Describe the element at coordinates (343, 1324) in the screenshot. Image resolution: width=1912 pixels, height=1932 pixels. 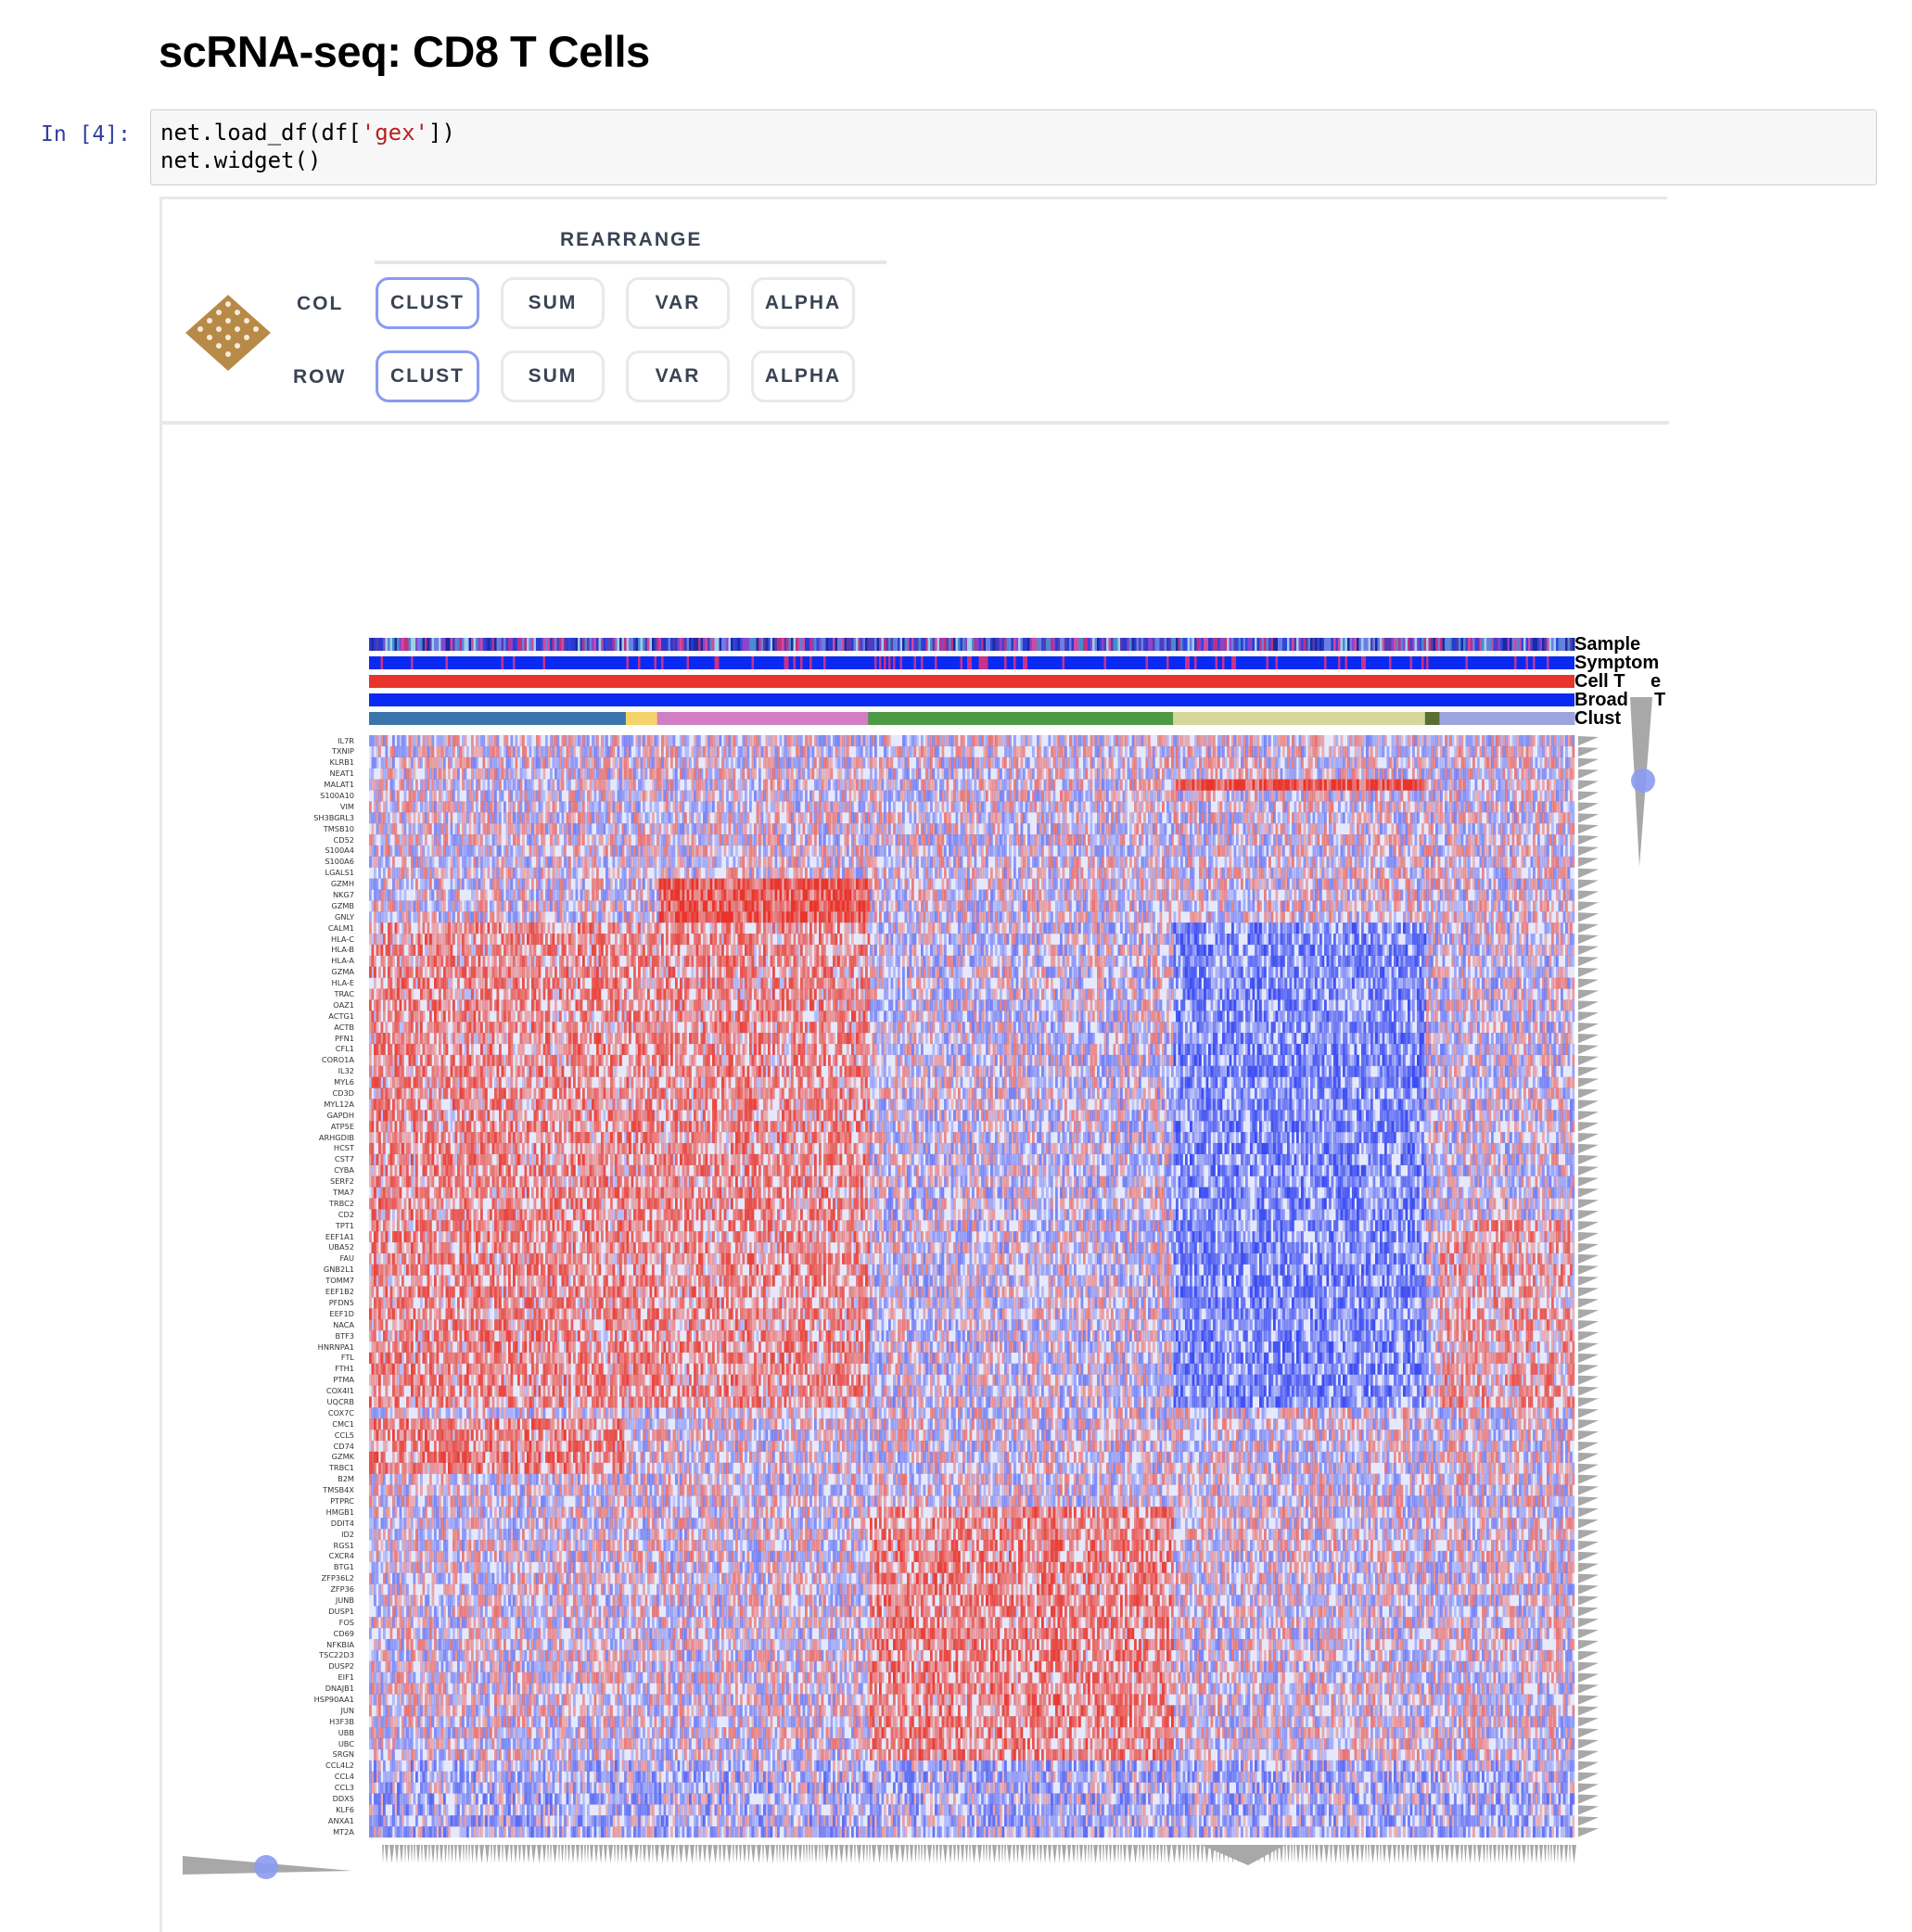
I see `row-label-gene: NACA` at that location.